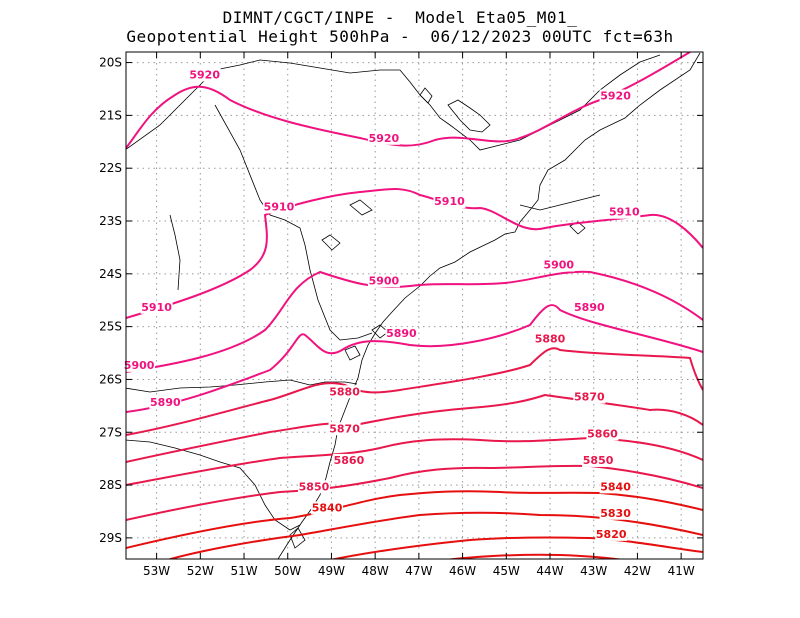 The height and width of the screenshot is (618, 800). I want to click on y-tick-label: 23S, so click(110, 221).